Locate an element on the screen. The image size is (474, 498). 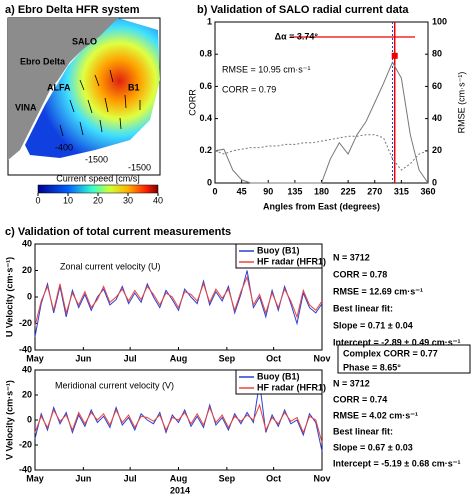
map-label: VINA is located at coordinates (26, 107).